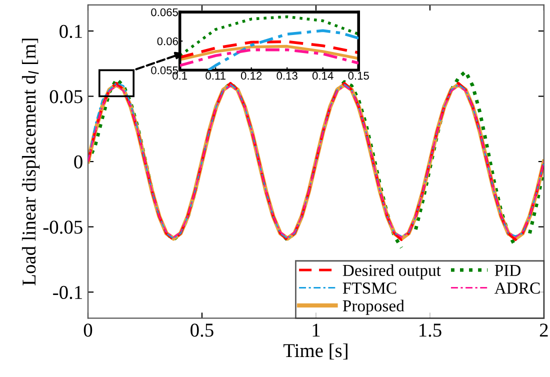  What do you see at coordinates (67, 293) in the screenshot?
I see `y-tick-label: -0.1` at bounding box center [67, 293].